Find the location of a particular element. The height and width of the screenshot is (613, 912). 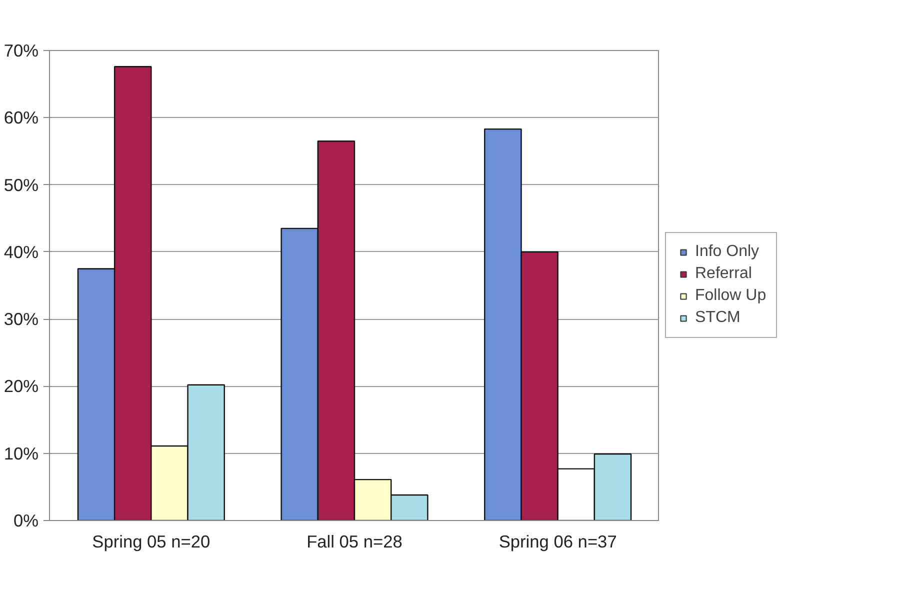

legend-label: Follow Up is located at coordinates (730, 296).